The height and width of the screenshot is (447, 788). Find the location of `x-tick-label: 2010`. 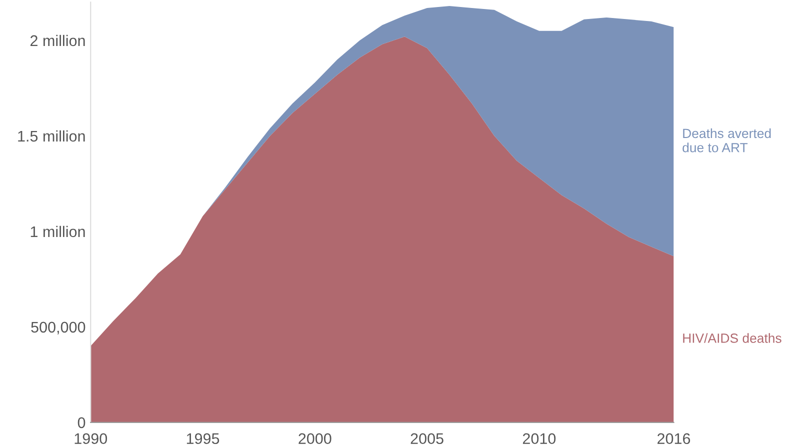

x-tick-label: 2010 is located at coordinates (539, 438).